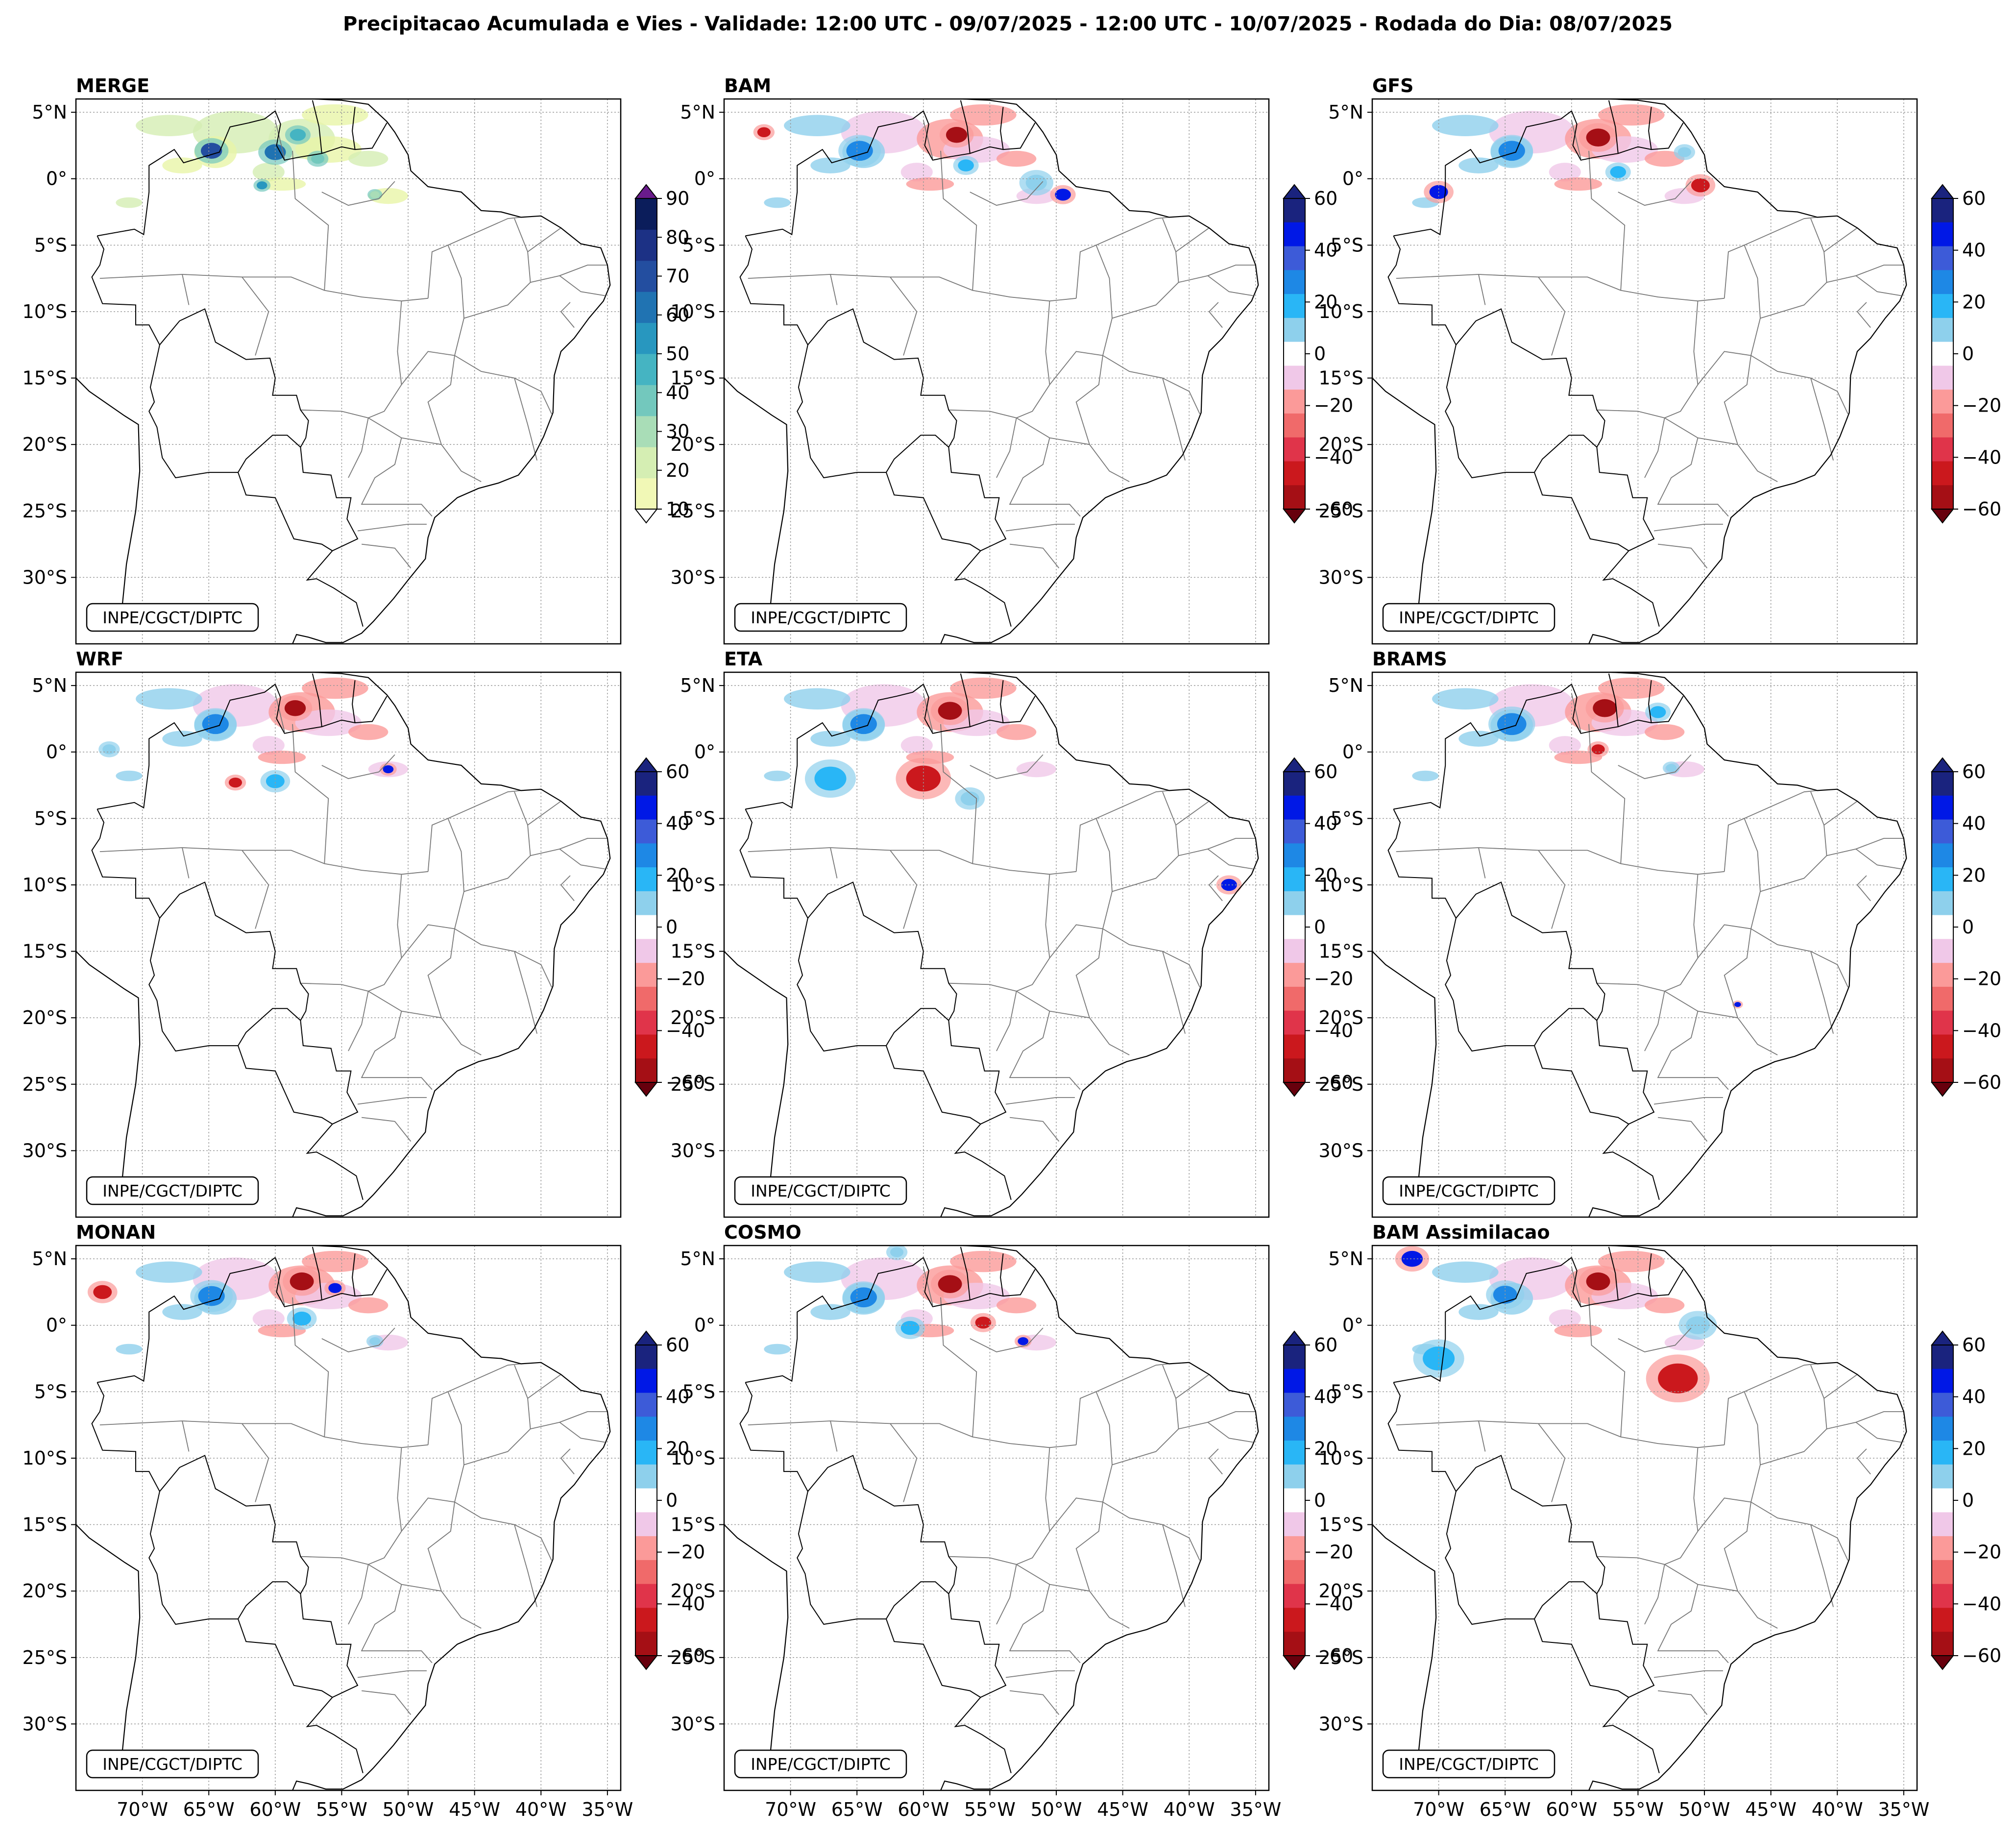  I want to click on colorbar-tick-label: −40, so click(1333, 1603).